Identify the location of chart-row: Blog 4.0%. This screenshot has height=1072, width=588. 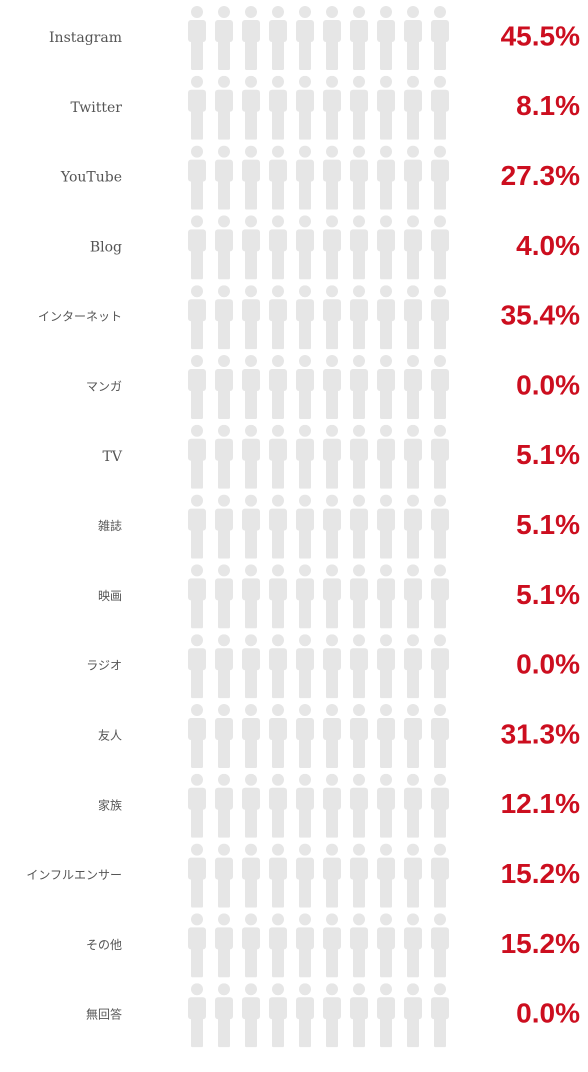
(335, 247).